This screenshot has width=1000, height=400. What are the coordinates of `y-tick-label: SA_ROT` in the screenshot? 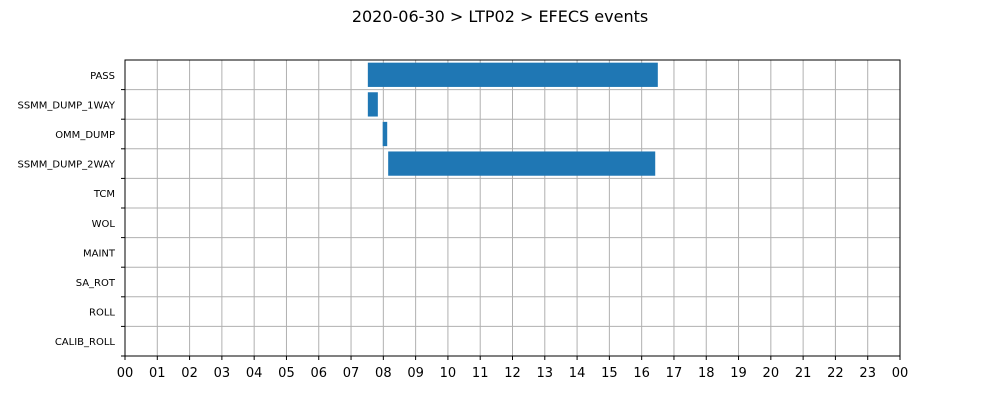 It's located at (96, 283).